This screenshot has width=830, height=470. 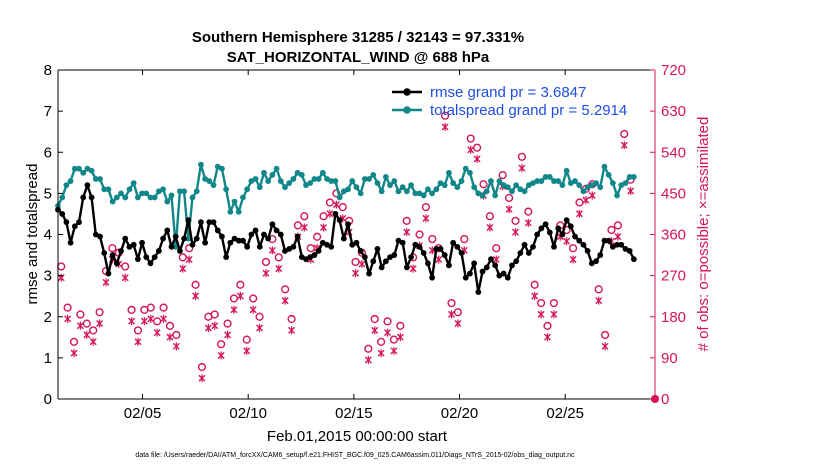 I want to click on y2-tick-label: 720, so click(x=673, y=70).